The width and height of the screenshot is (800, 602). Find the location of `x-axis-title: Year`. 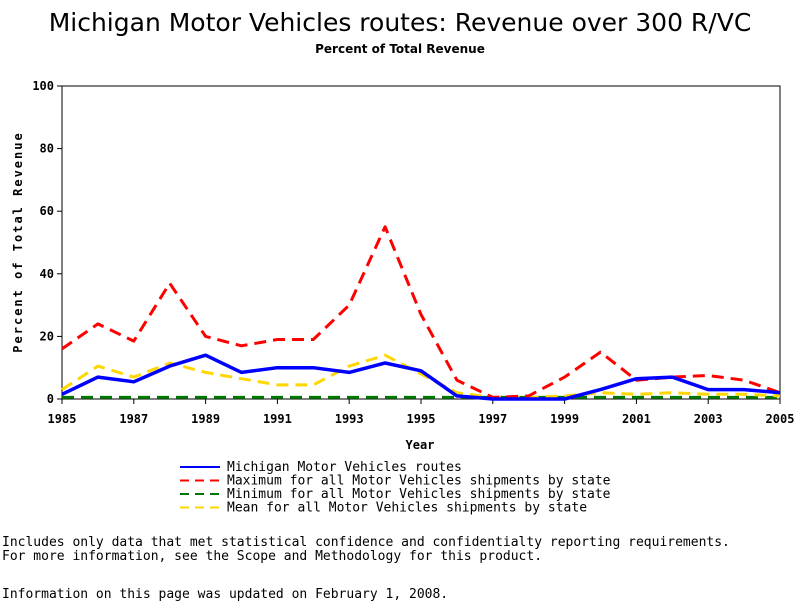

x-axis-title: Year is located at coordinates (420, 445).